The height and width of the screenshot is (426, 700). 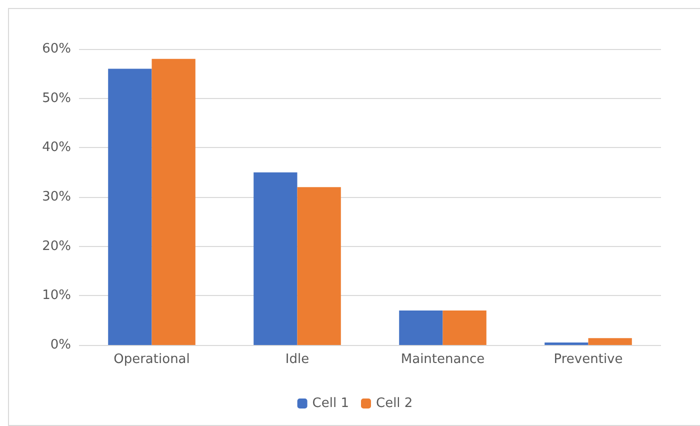 I want to click on y-tick-label: 0%, so click(x=60, y=345).